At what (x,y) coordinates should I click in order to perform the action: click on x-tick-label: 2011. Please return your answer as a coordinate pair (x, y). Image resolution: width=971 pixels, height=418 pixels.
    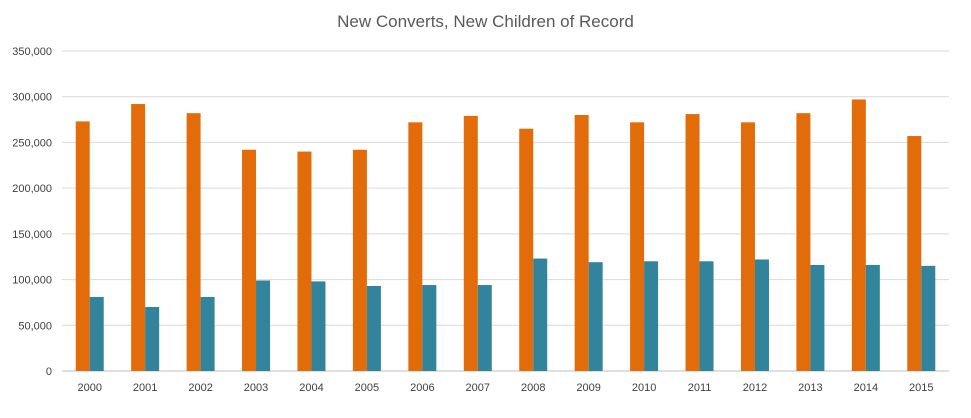
    Looking at the image, I should click on (700, 388).